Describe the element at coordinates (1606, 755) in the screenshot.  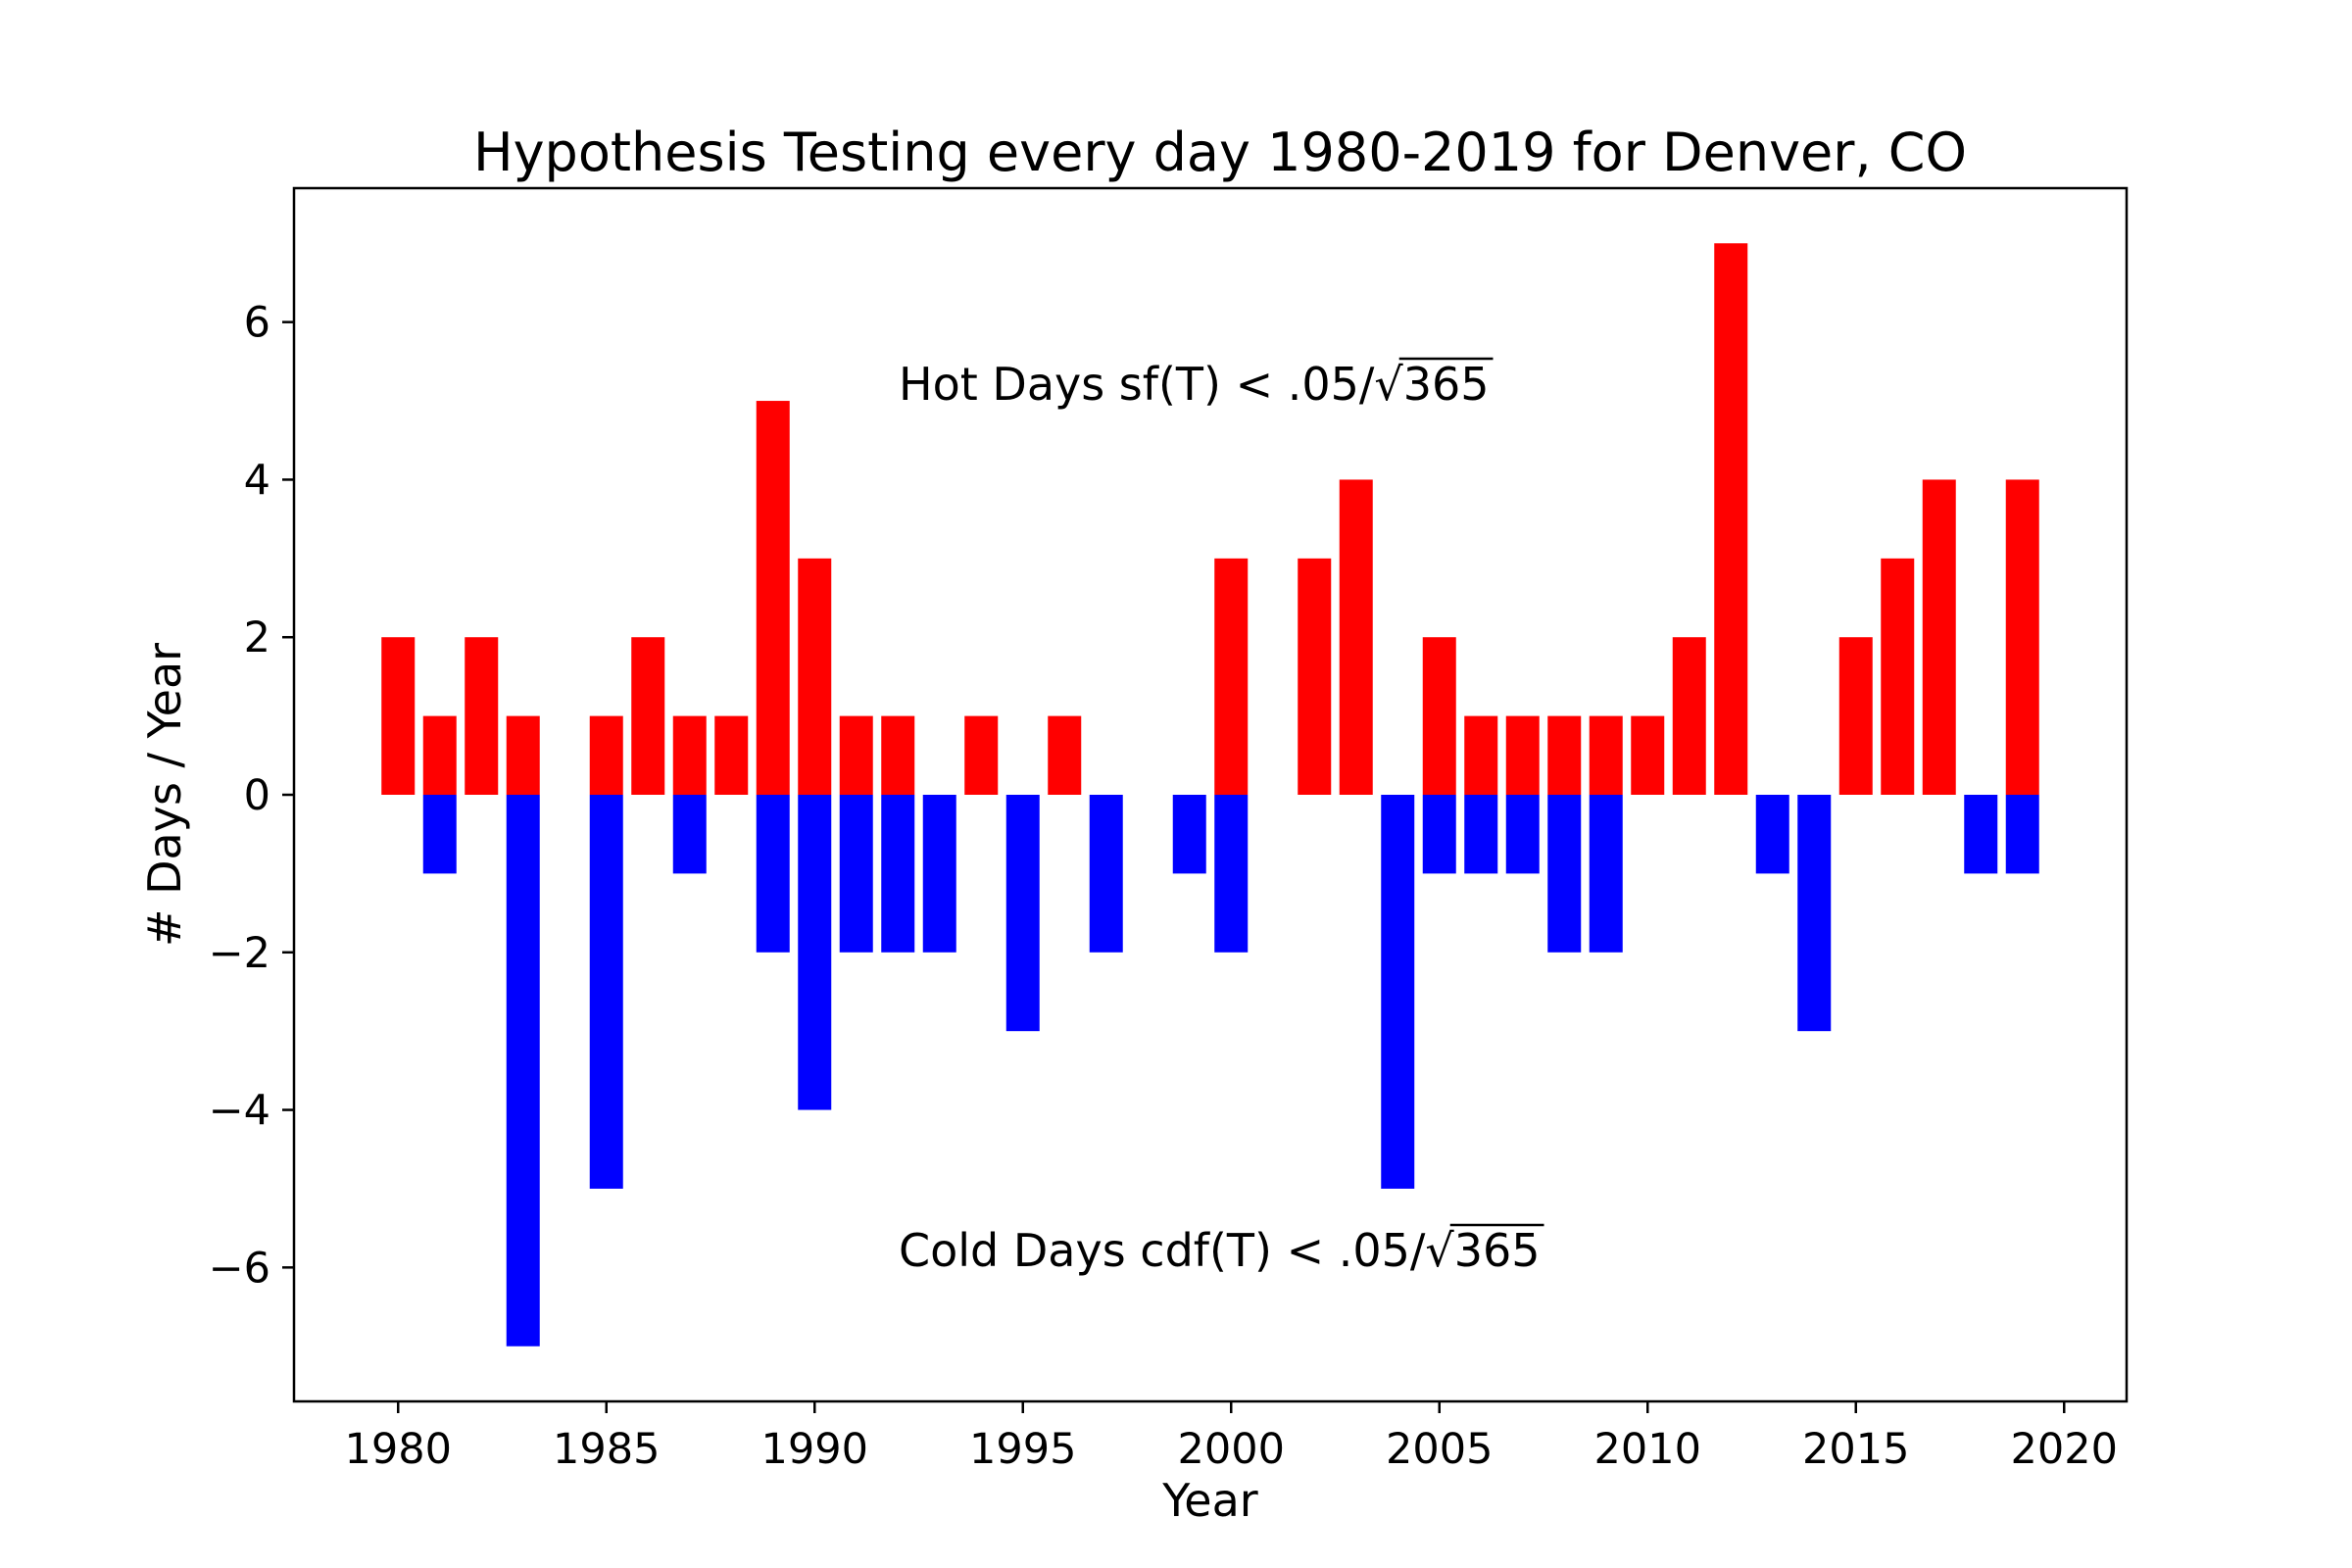
I see `hot-bar-2009` at that location.